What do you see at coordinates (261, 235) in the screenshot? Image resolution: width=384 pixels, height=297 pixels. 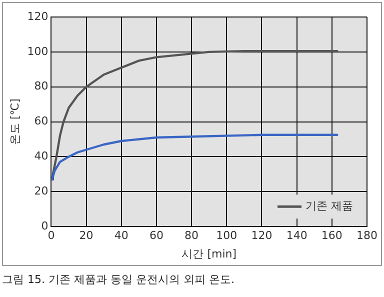 I see `x-tick-label: 120` at bounding box center [261, 235].